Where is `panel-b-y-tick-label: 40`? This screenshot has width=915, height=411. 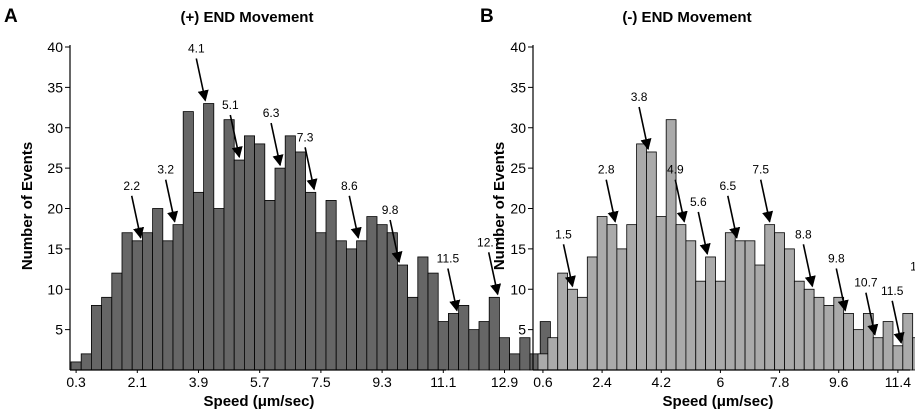
panel-b-y-tick-label: 40 is located at coordinates (518, 47).